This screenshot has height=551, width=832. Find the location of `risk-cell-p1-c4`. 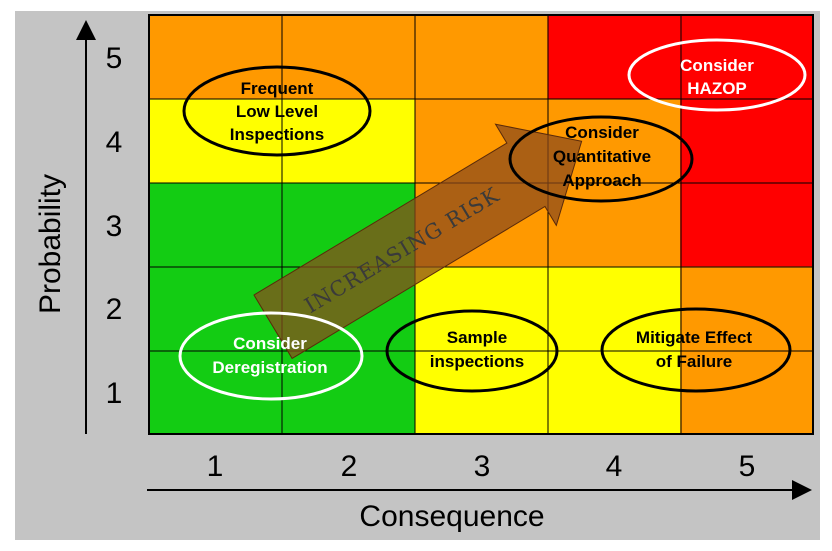

risk-cell-p1-c4 is located at coordinates (614, 392).